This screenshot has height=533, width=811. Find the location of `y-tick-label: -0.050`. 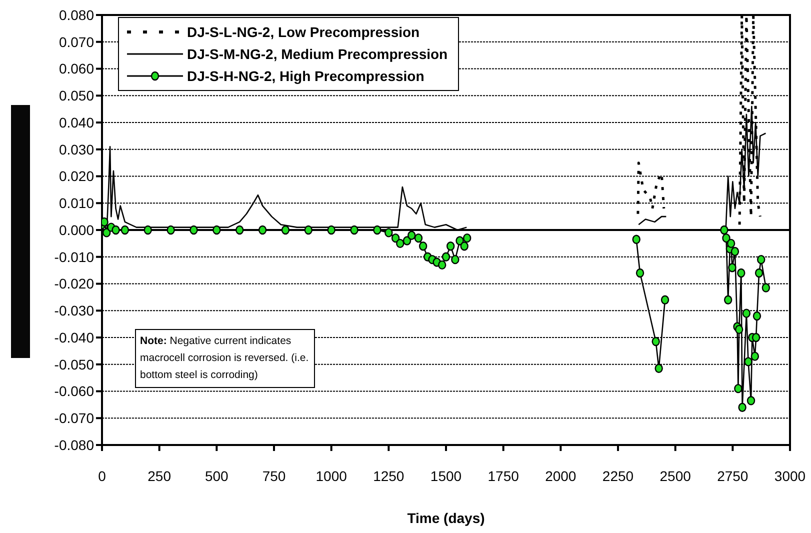

y-tick-label: -0.050 is located at coordinates (74, 364).